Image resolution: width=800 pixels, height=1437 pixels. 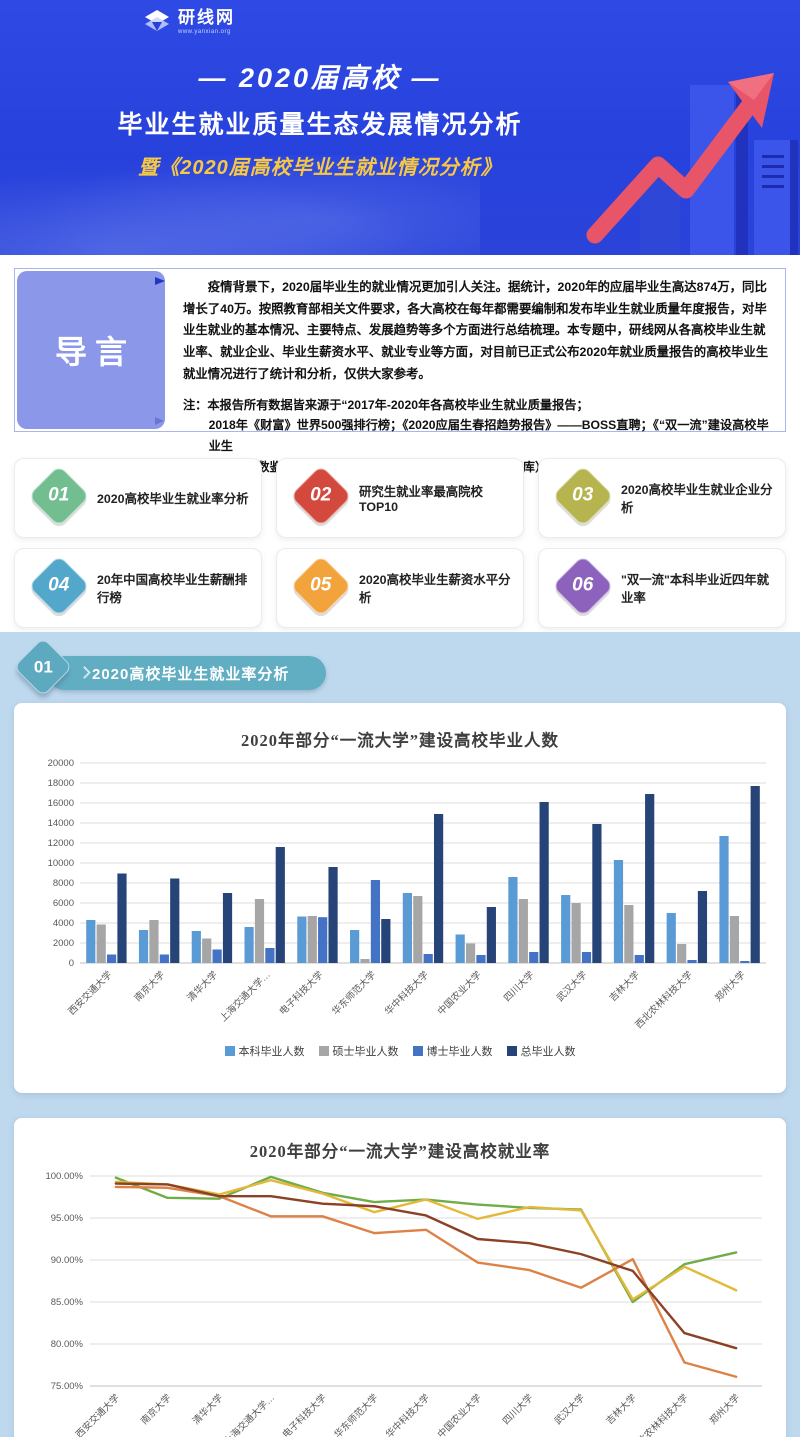 I want to click on section-title-pill: 2020高校毕业生就业率分析, so click(x=187, y=673).